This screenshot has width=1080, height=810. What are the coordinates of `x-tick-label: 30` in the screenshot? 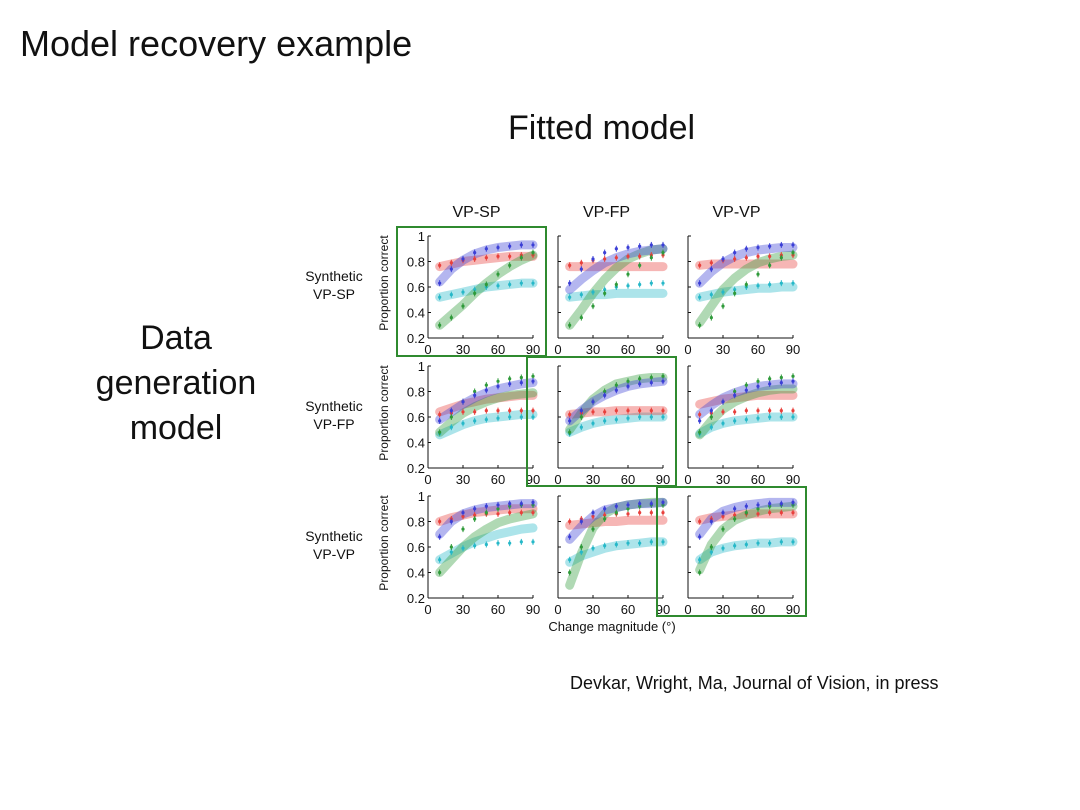 It's located at (593, 609).